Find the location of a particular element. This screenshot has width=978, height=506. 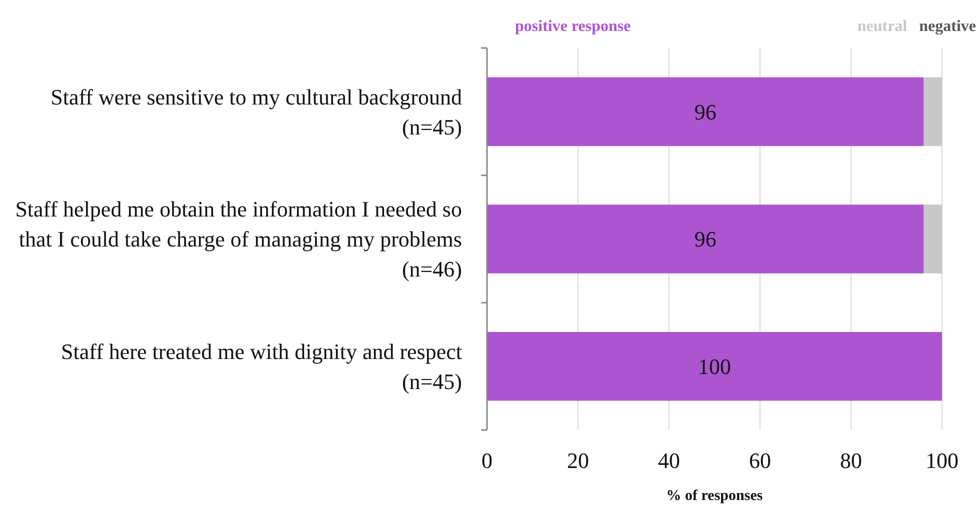

x-tick-label: 80 is located at coordinates (851, 460).